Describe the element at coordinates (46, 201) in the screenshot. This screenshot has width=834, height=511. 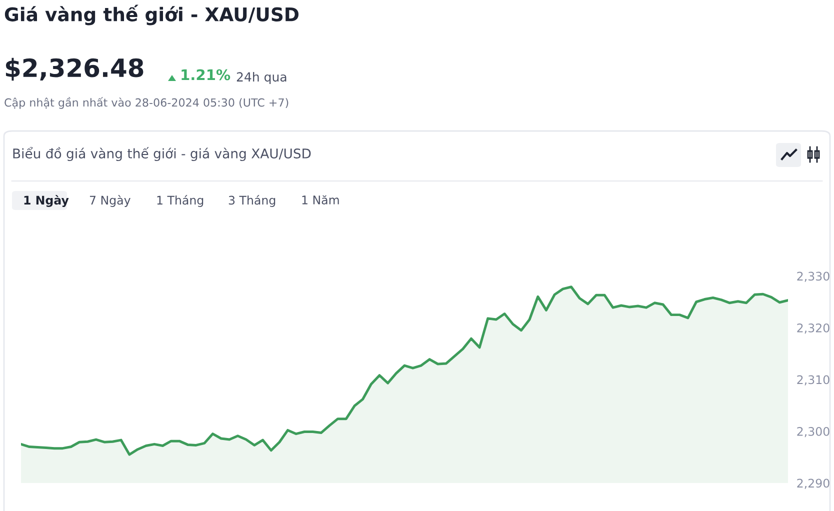
I see `text: 1 Ngày` at that location.